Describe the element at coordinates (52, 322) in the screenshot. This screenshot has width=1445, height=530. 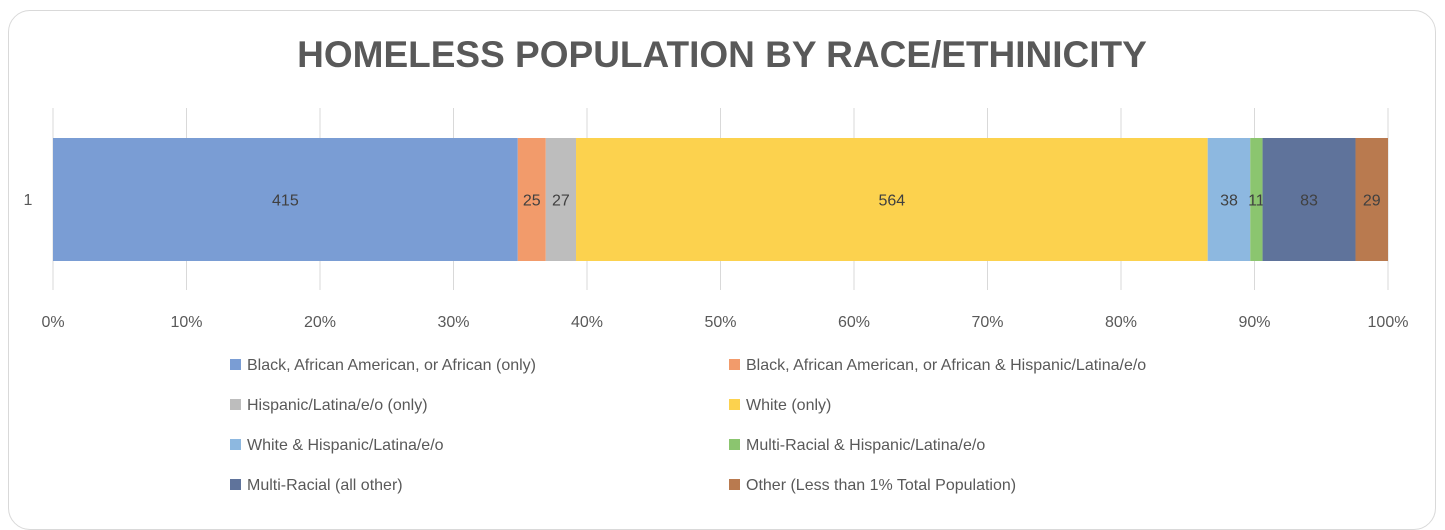
I see `x-tick-label: 0%` at that location.